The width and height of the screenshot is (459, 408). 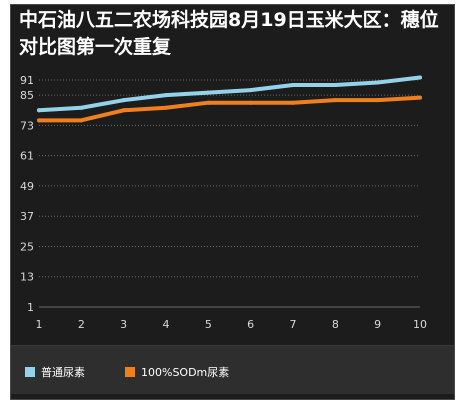 I want to click on chart-title: 中石油八五二农场科技园8月19日玉米大区：穗位对比图第一次重复, so click(x=229, y=33).